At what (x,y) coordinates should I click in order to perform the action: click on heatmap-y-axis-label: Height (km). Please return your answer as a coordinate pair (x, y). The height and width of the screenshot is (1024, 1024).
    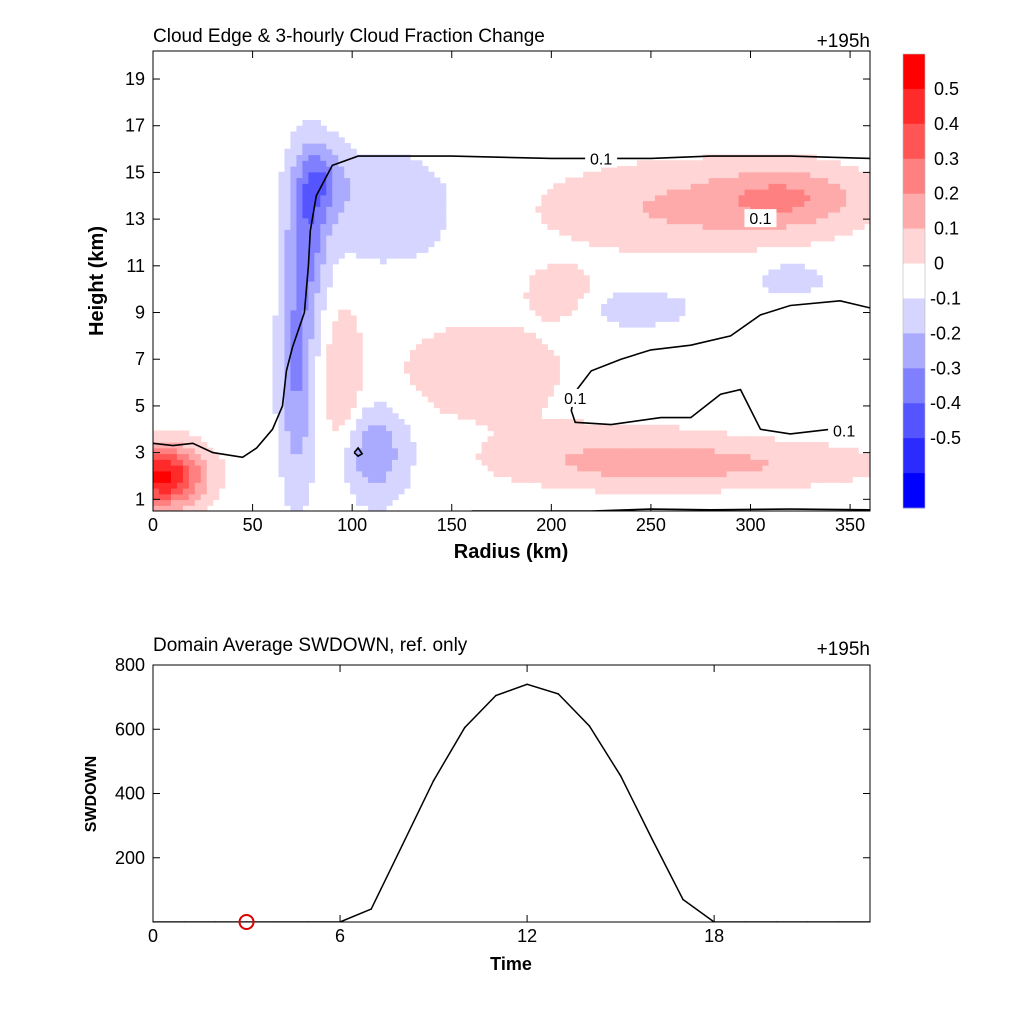
    Looking at the image, I should click on (97, 281).